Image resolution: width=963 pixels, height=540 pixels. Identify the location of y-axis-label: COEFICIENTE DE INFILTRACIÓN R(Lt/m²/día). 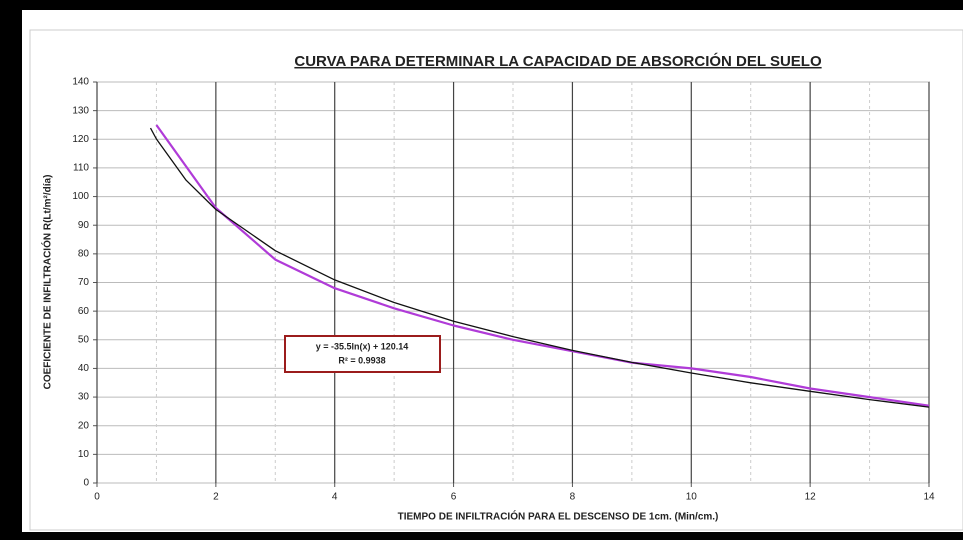
(47, 282).